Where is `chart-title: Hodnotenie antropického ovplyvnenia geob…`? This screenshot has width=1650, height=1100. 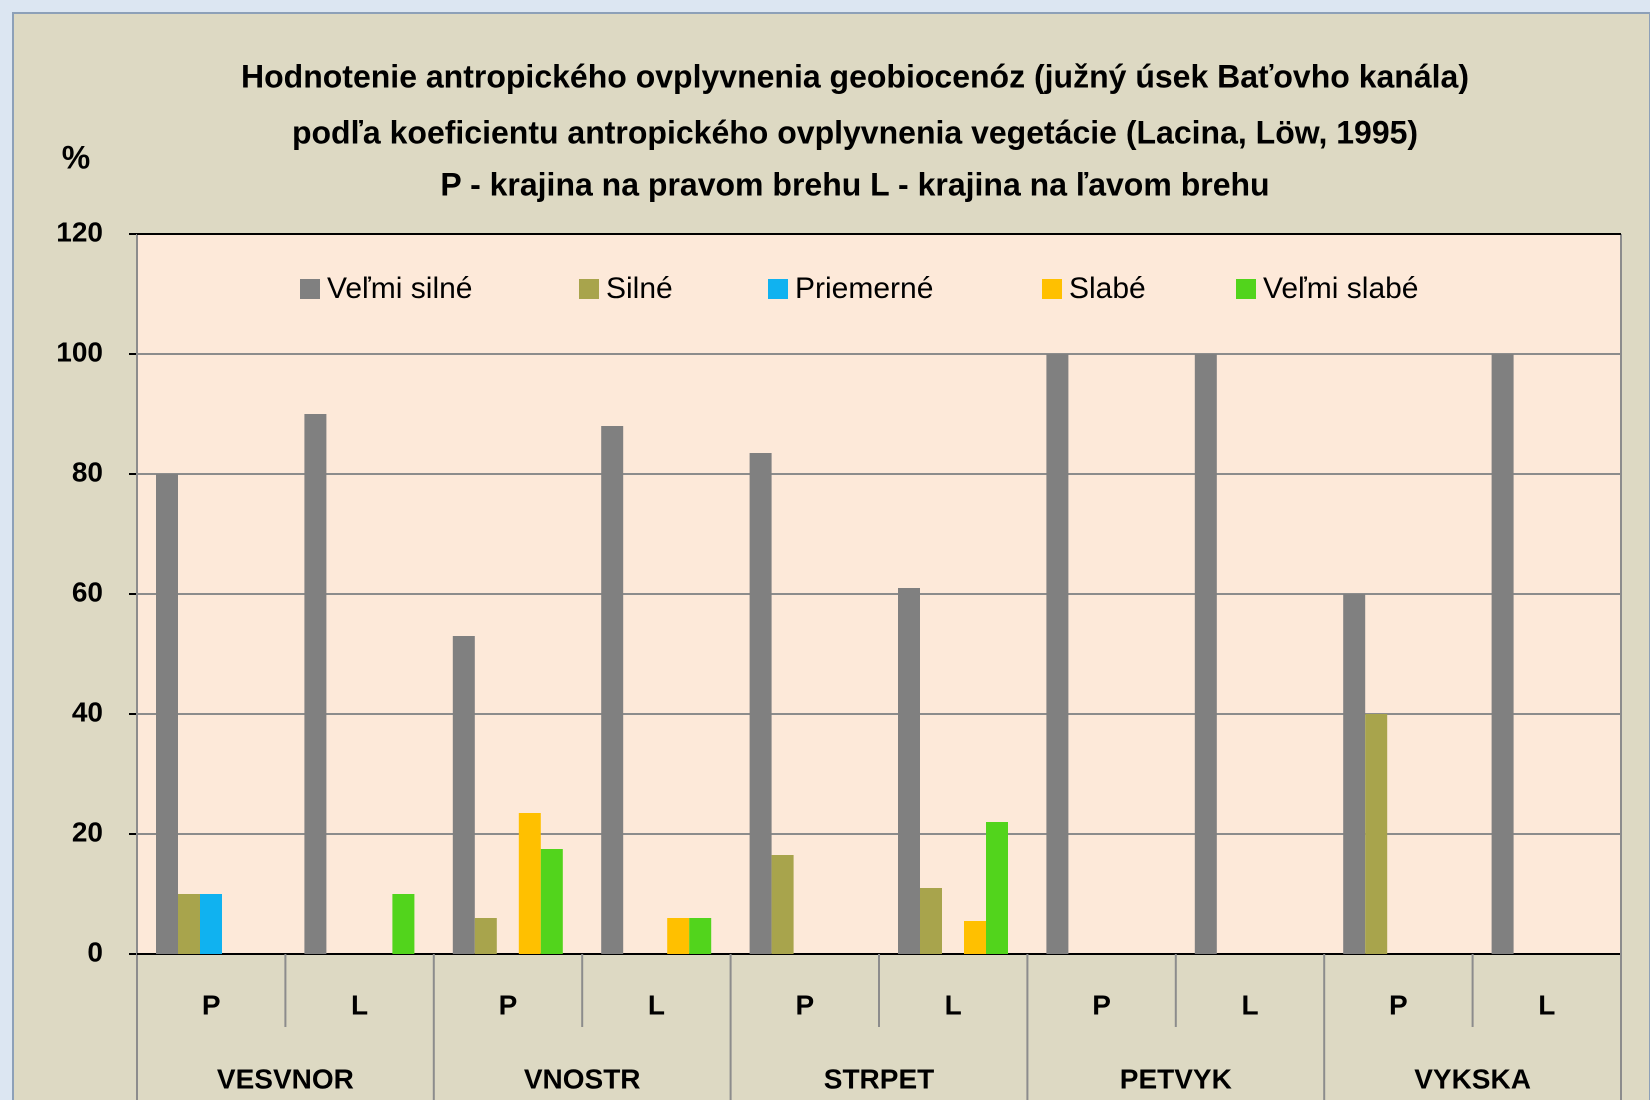
chart-title: Hodnotenie antropického ovplyvnenia geob… is located at coordinates (855, 76).